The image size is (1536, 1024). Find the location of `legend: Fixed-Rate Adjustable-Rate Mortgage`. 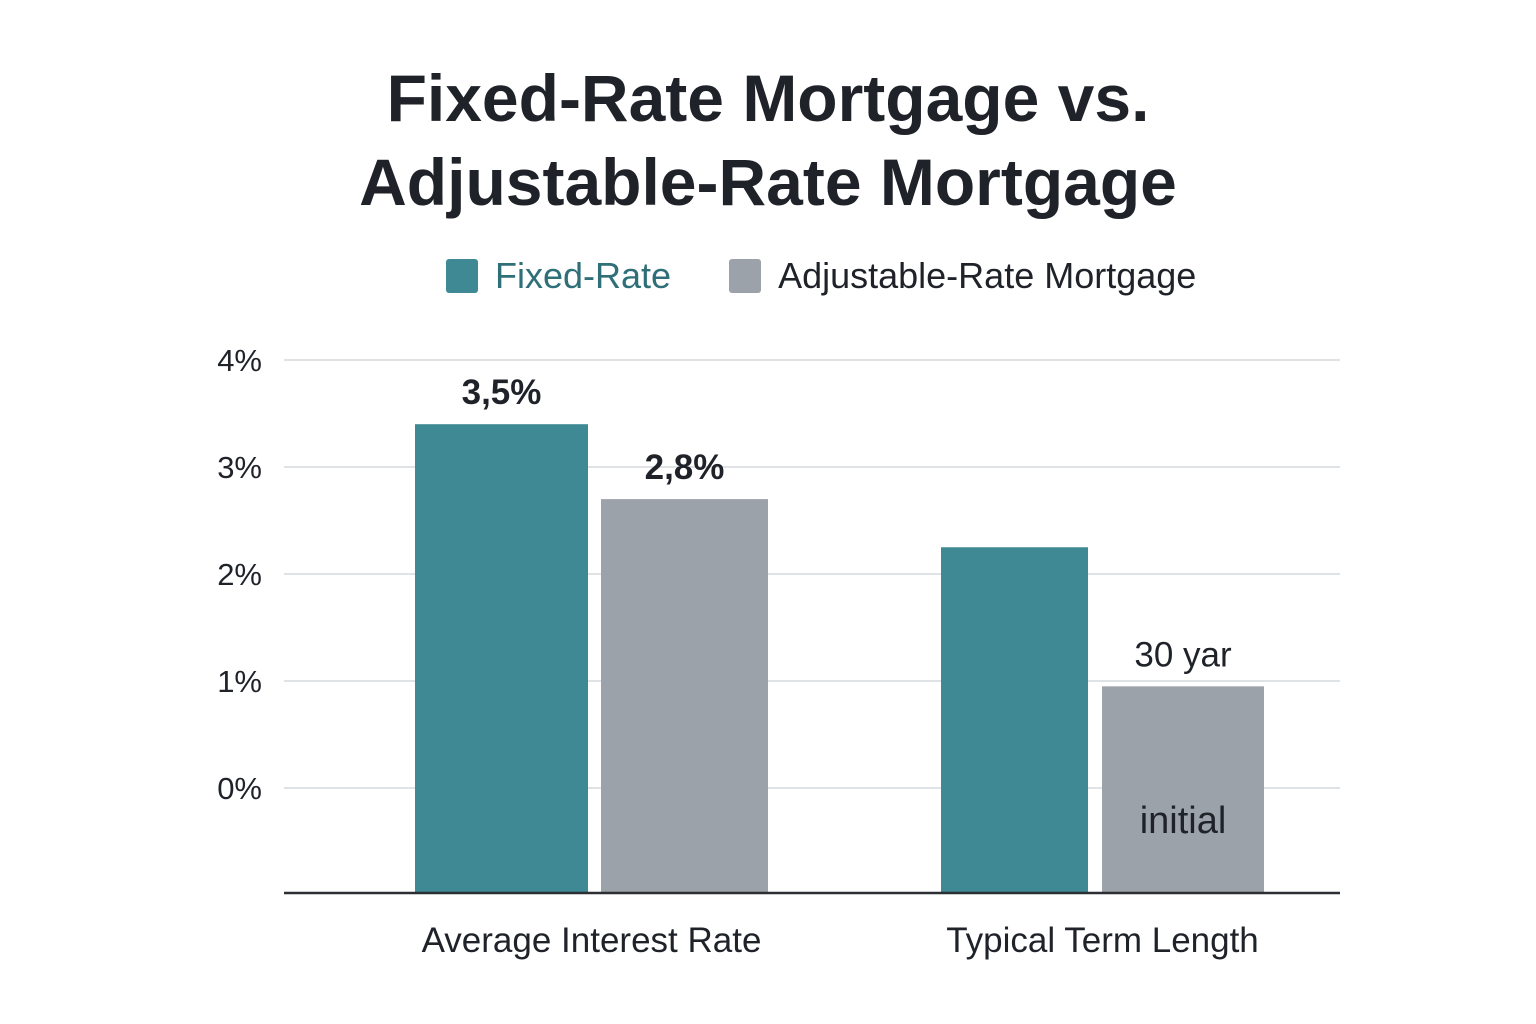

legend: Fixed-Rate Adjustable-Rate Mortgage is located at coordinates (850, 276).